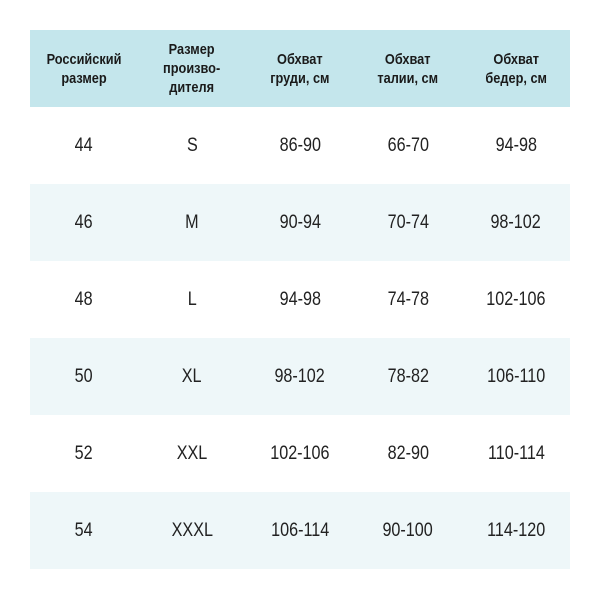  I want to click on header-cell: Обхват бедер, см, so click(516, 68).